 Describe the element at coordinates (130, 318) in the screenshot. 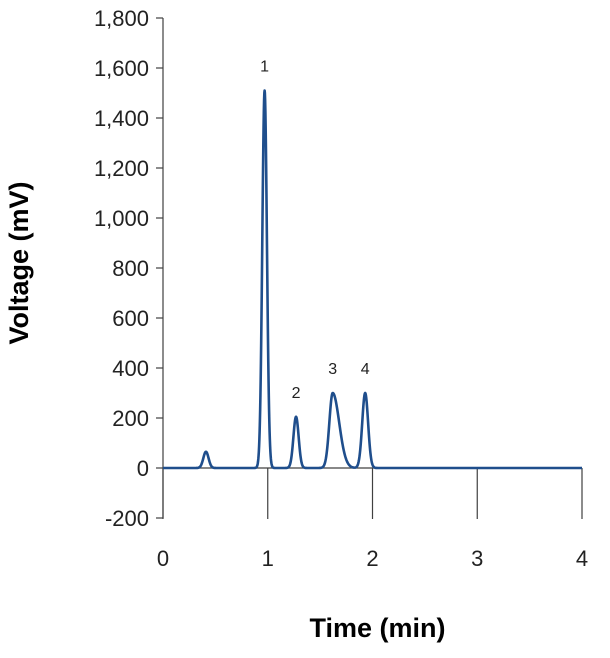

I see `y-tick-label: 600` at that location.